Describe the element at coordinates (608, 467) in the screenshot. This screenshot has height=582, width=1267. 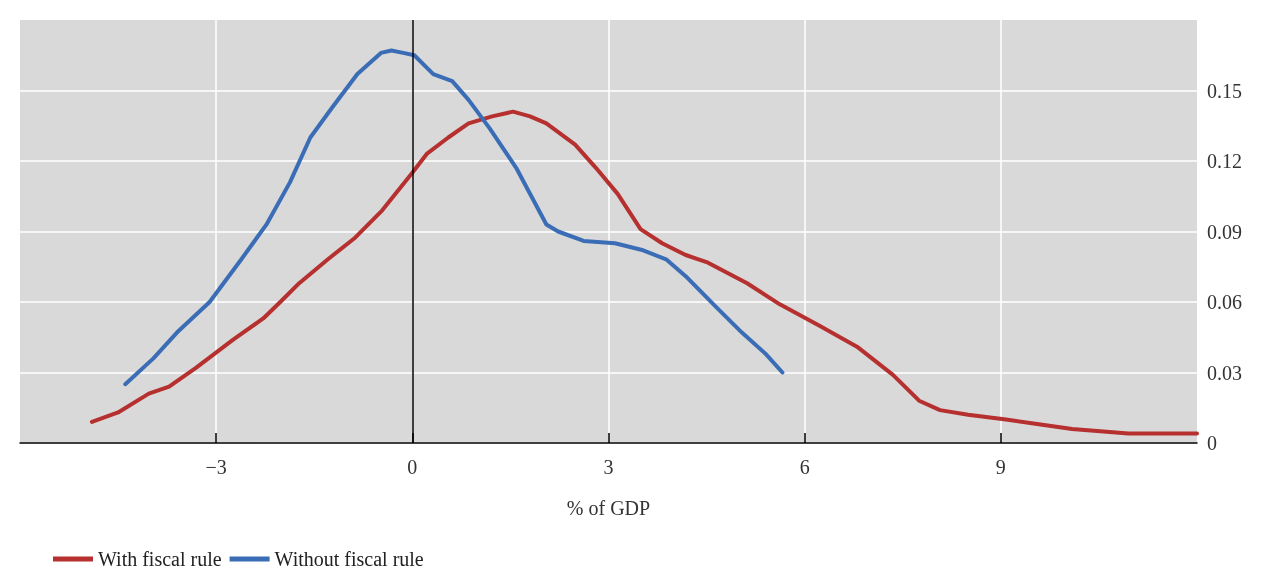
I see `x-tick-label: 3` at that location.